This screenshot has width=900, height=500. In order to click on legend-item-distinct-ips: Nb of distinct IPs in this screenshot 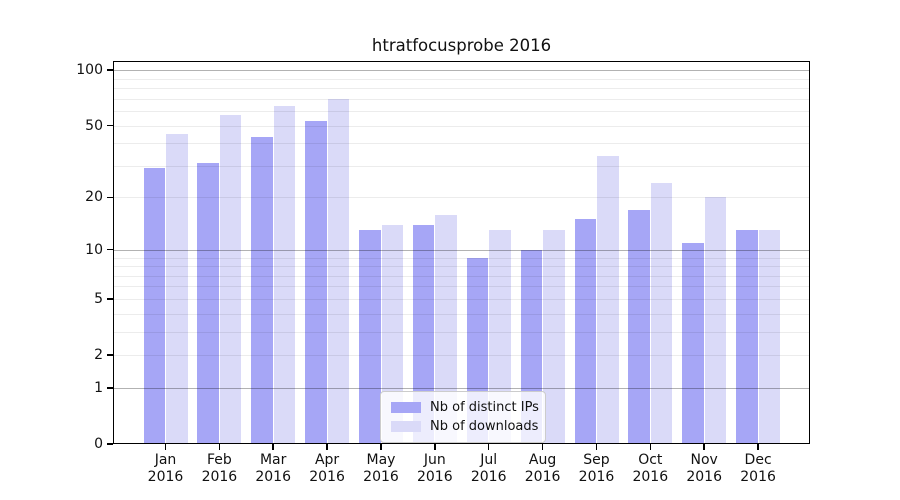, I will do `click(465, 407)`.